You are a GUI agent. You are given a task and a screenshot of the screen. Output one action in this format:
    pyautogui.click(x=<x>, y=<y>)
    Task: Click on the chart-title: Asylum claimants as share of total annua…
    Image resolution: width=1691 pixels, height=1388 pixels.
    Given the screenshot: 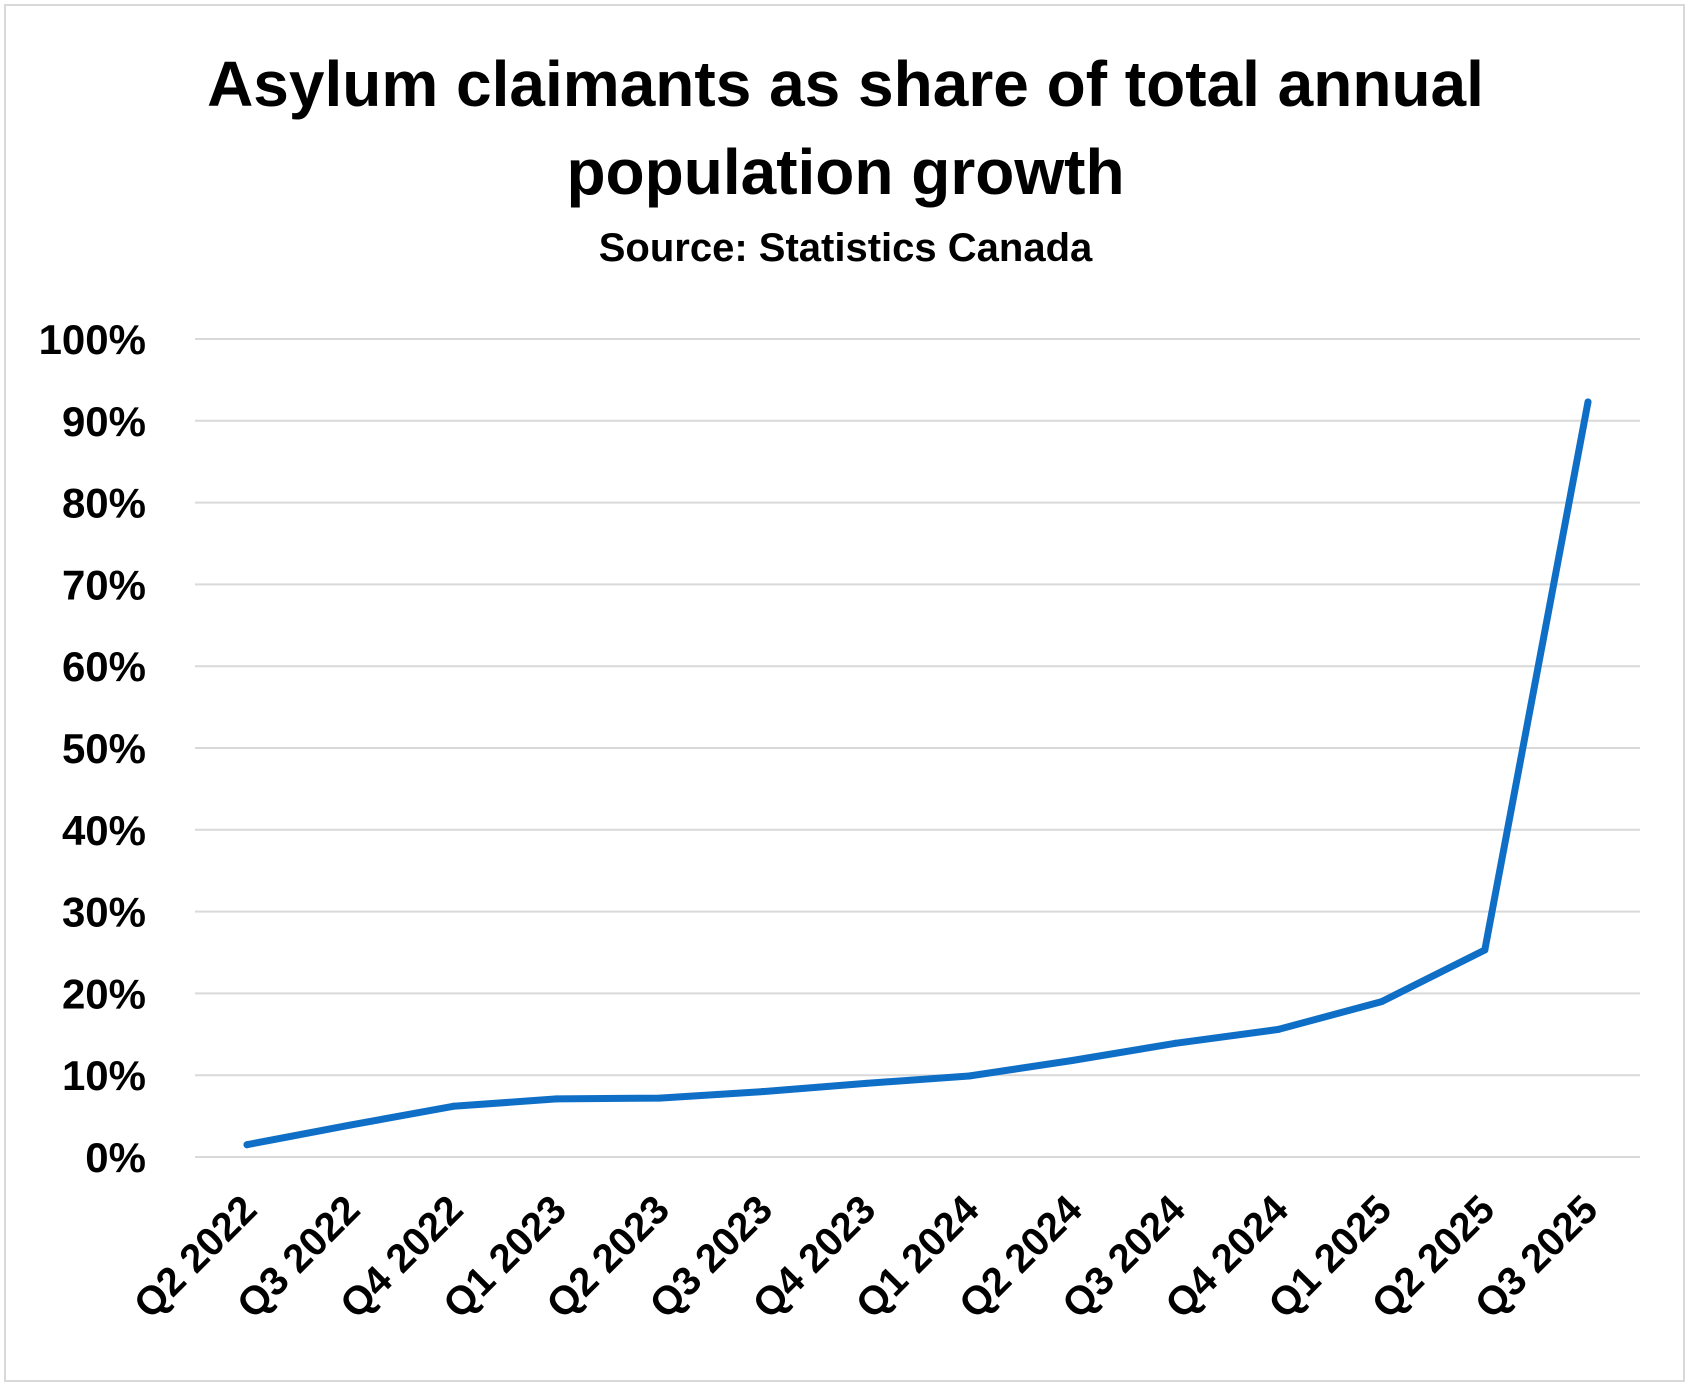 What is the action you would take?
    pyautogui.click(x=845, y=128)
    